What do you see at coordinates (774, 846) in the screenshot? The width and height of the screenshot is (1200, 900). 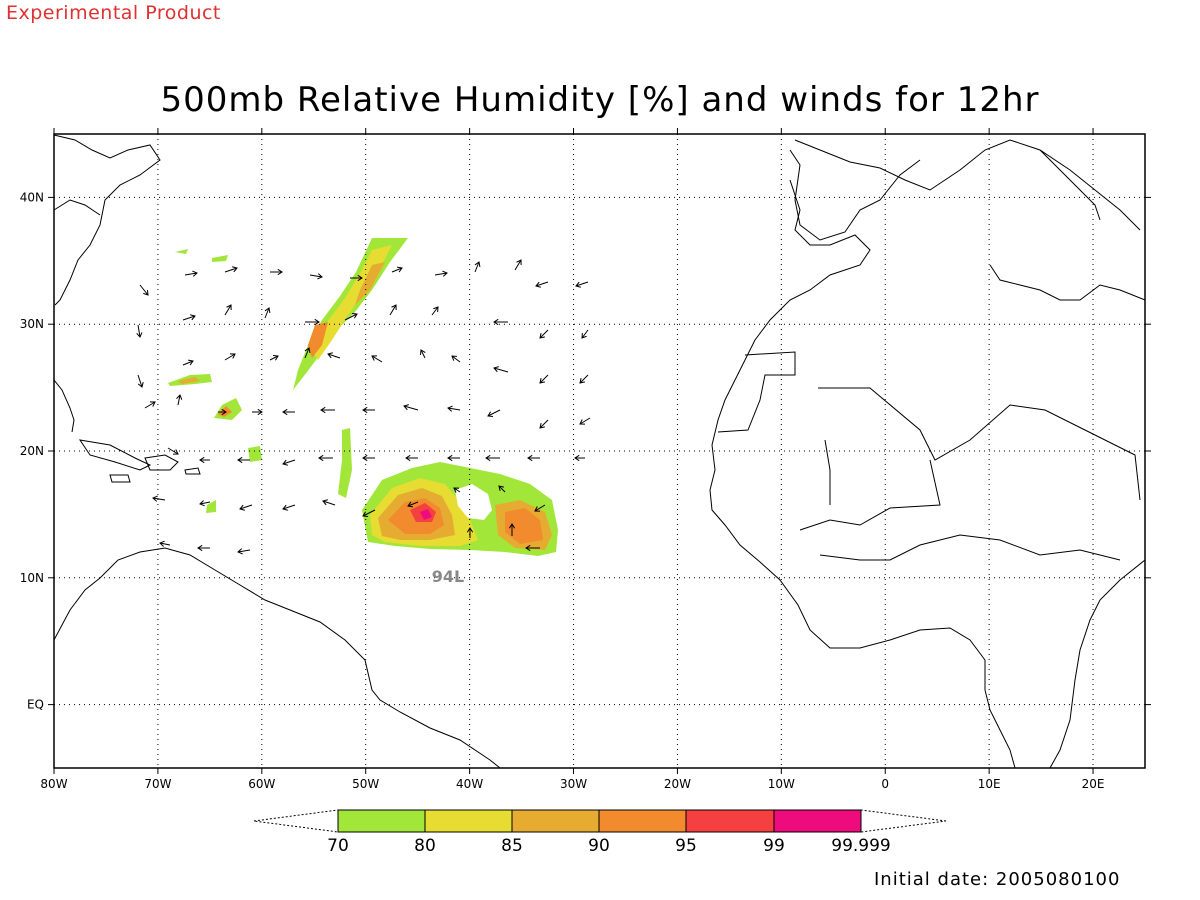 I see `colorbar-label: 99` at bounding box center [774, 846].